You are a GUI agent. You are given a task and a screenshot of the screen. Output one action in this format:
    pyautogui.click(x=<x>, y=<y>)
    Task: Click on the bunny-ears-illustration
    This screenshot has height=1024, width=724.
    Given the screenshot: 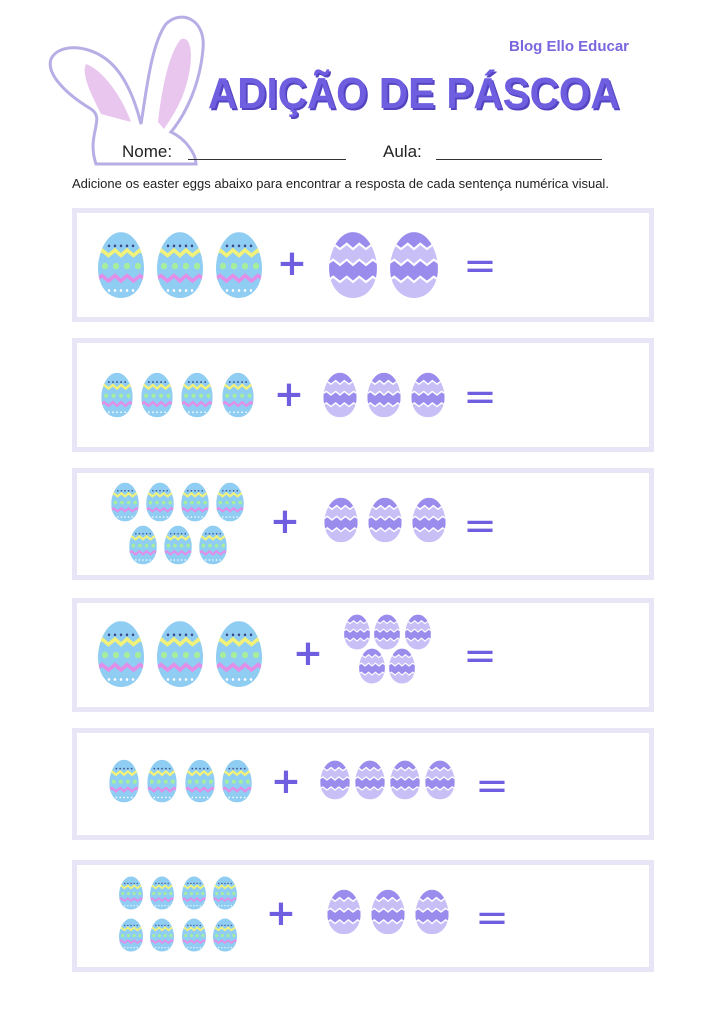 What is the action you would take?
    pyautogui.click(x=126, y=90)
    